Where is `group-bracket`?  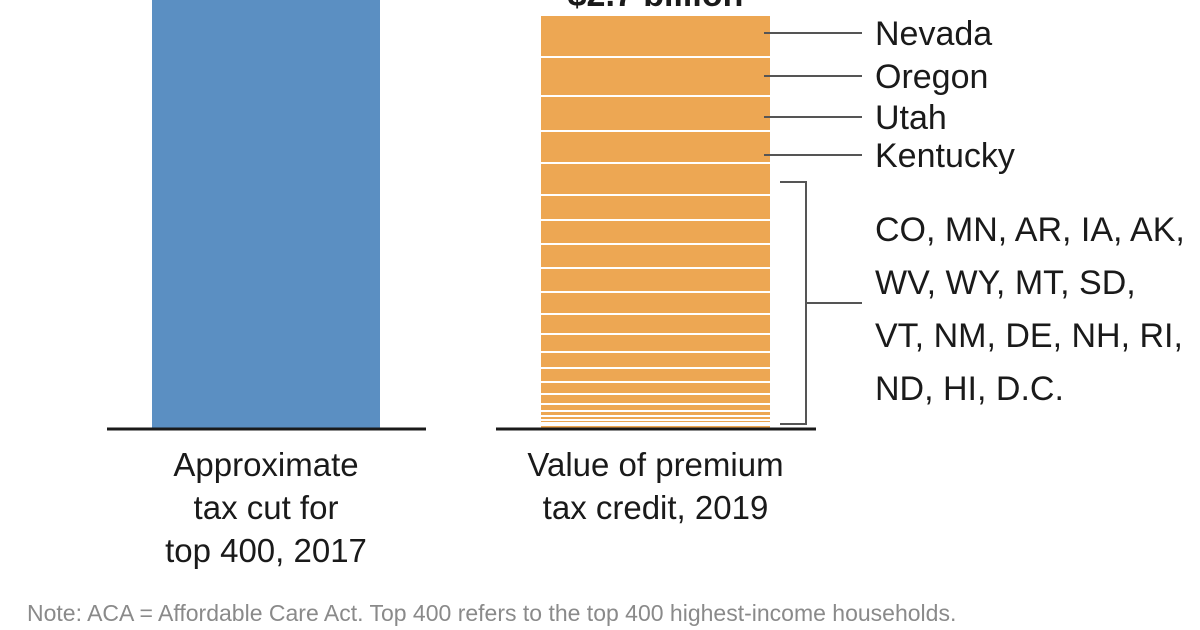
group-bracket is located at coordinates (793, 303).